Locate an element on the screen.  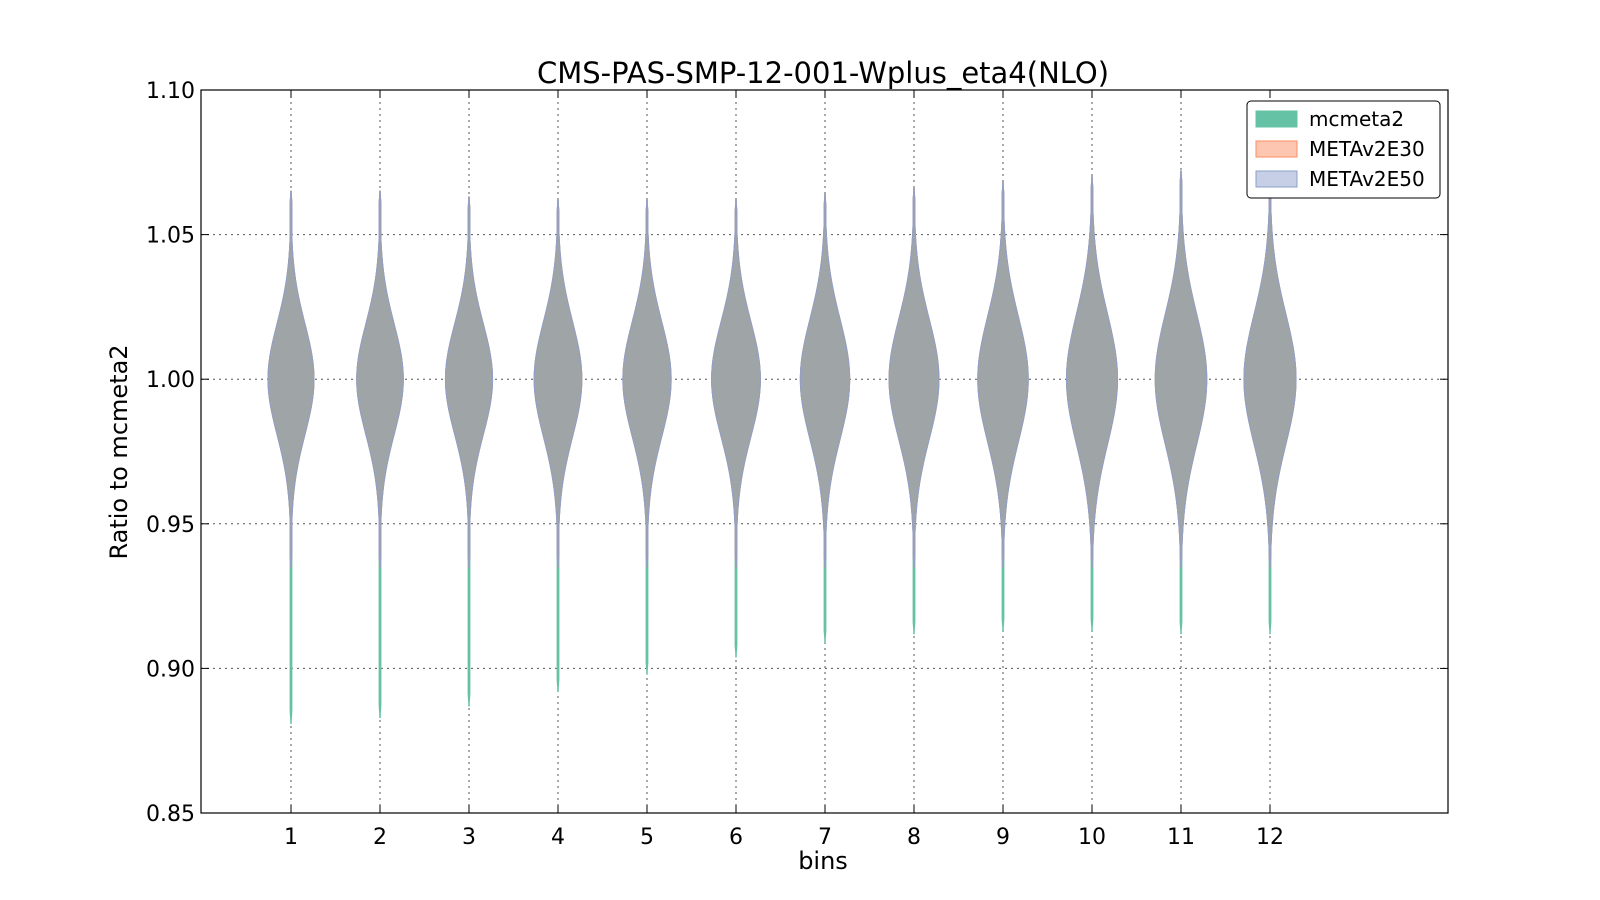
x-tick-label: 5 is located at coordinates (647, 837).